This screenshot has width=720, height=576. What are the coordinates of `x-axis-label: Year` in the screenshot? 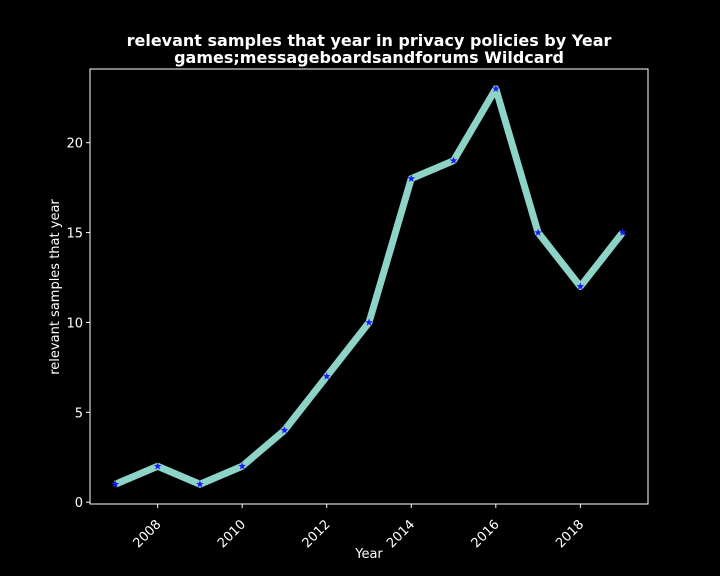 It's located at (368, 554).